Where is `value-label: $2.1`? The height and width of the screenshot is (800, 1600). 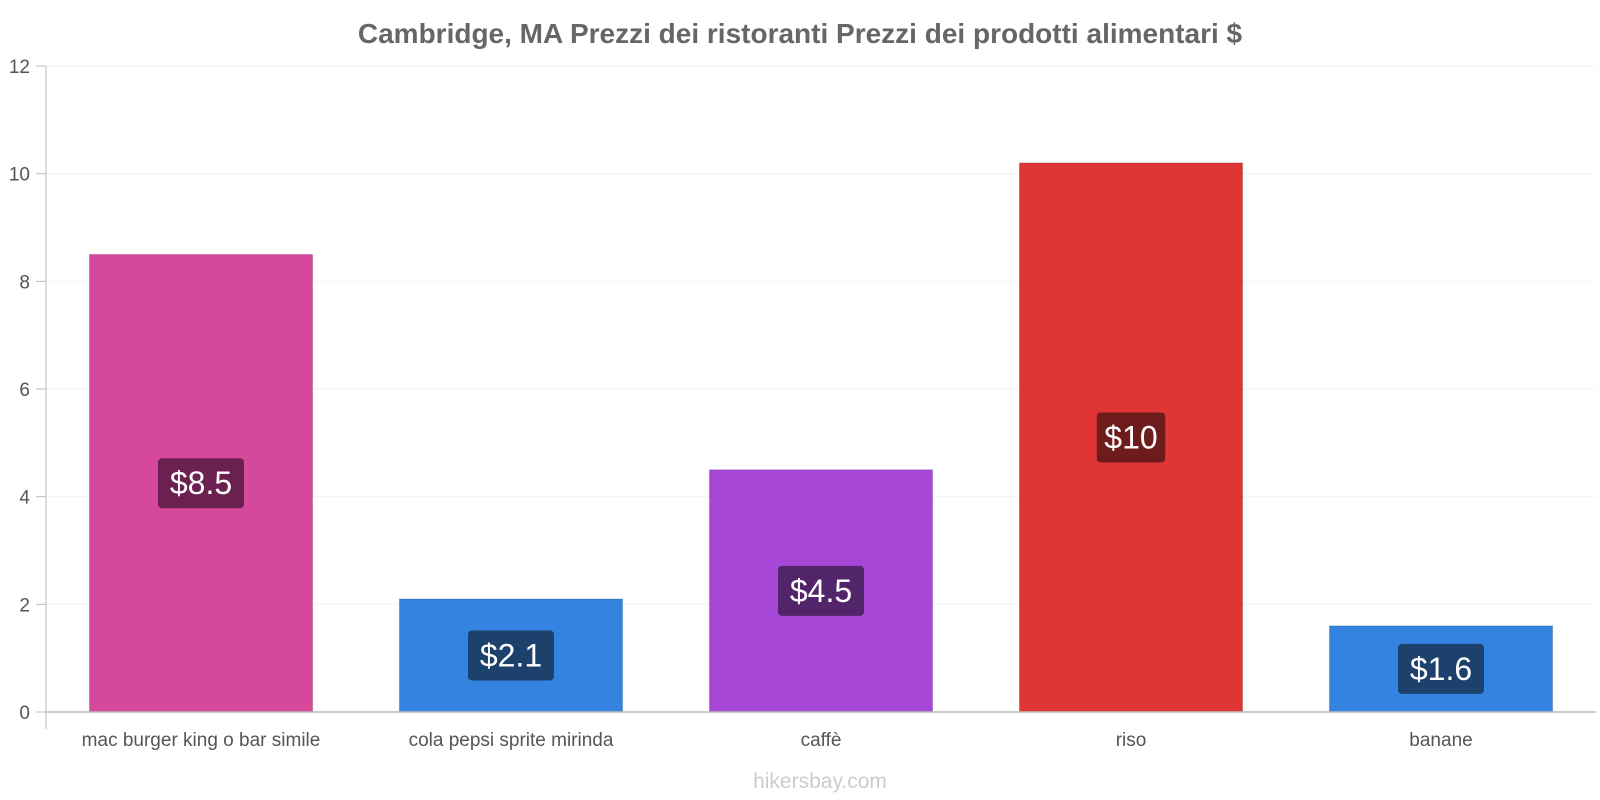 value-label: $2.1 is located at coordinates (511, 655).